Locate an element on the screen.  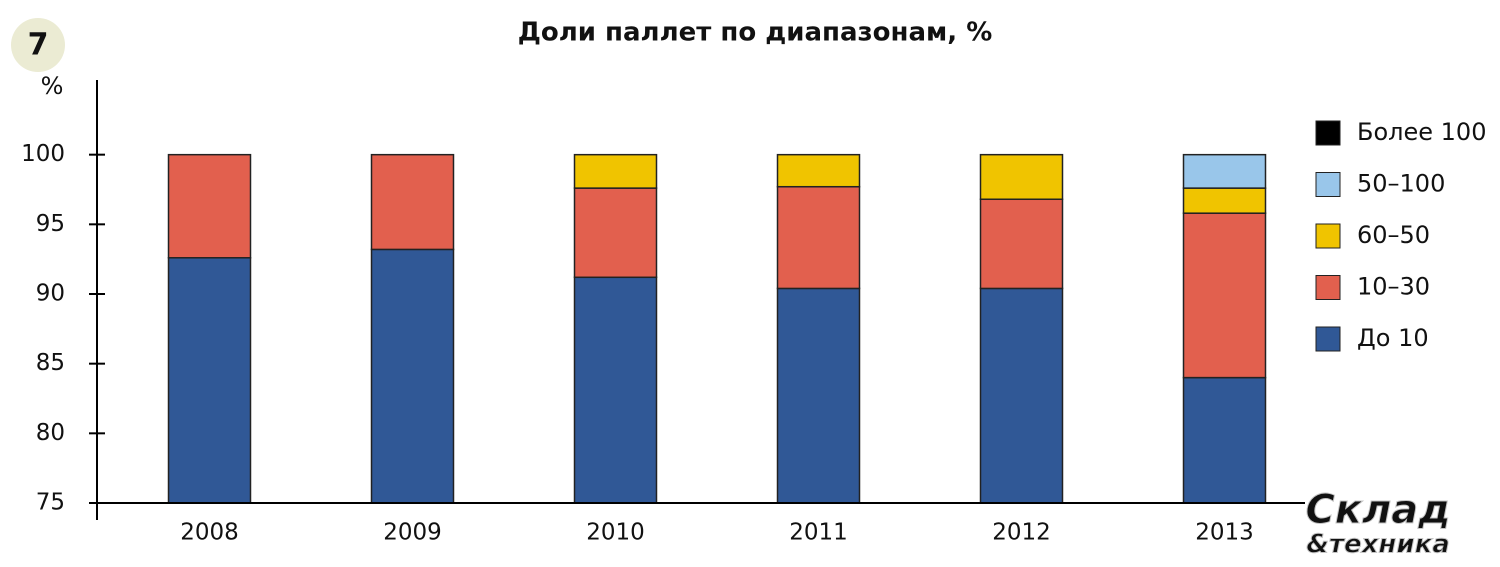
chart-title: Доли паллет по диапазонам, % is located at coordinates (755, 33).